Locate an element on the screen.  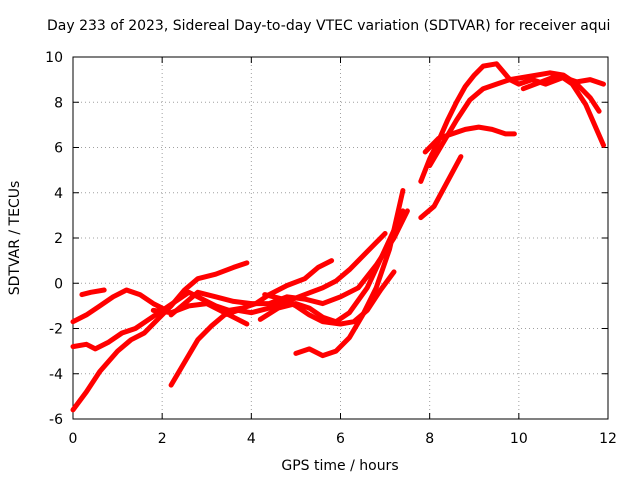
y-tick-label: -2 is located at coordinates (56, 330).